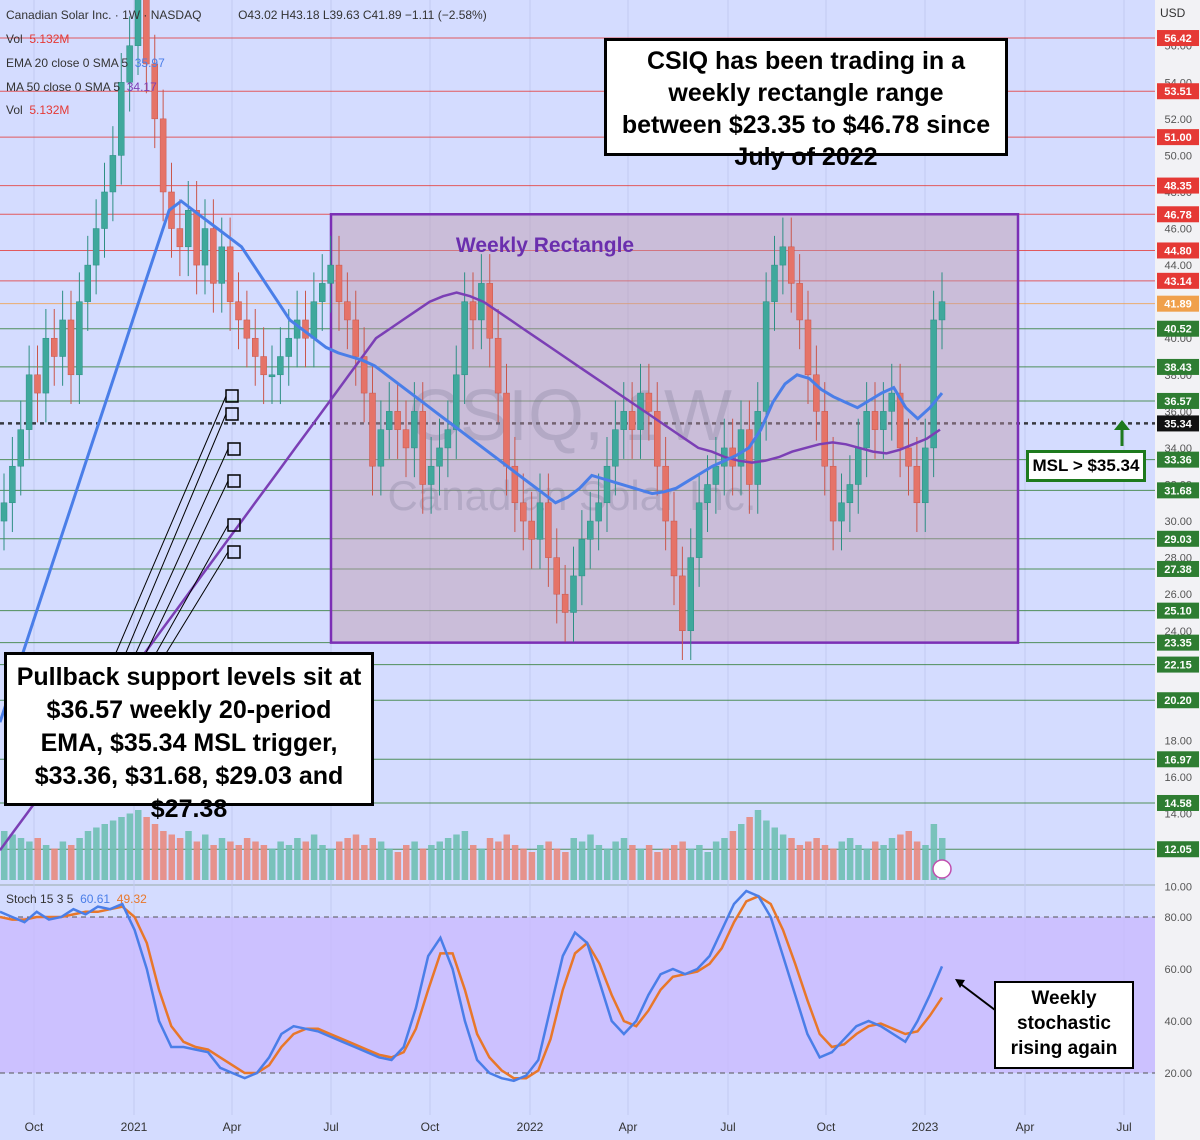 The width and height of the screenshot is (1200, 1140). What do you see at coordinates (1178, 266) in the screenshot?
I see `price-tick-label: 44.00` at bounding box center [1178, 266].